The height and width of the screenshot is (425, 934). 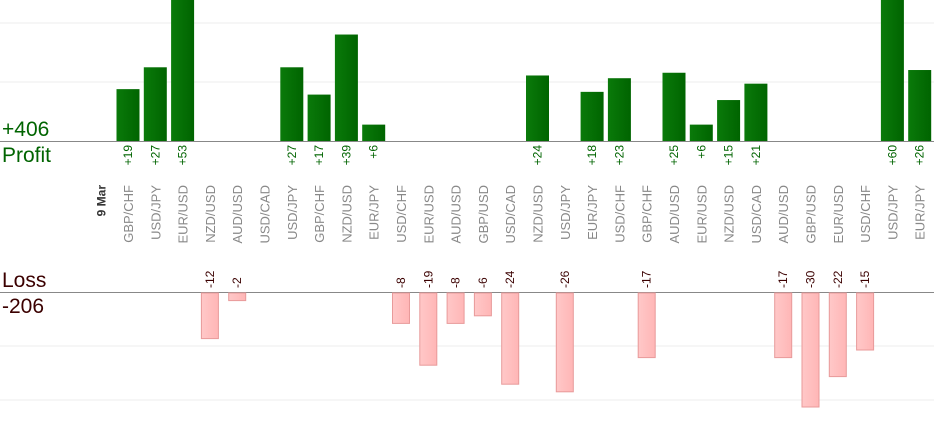 I want to click on profit-value-label: +24, so click(x=538, y=155).